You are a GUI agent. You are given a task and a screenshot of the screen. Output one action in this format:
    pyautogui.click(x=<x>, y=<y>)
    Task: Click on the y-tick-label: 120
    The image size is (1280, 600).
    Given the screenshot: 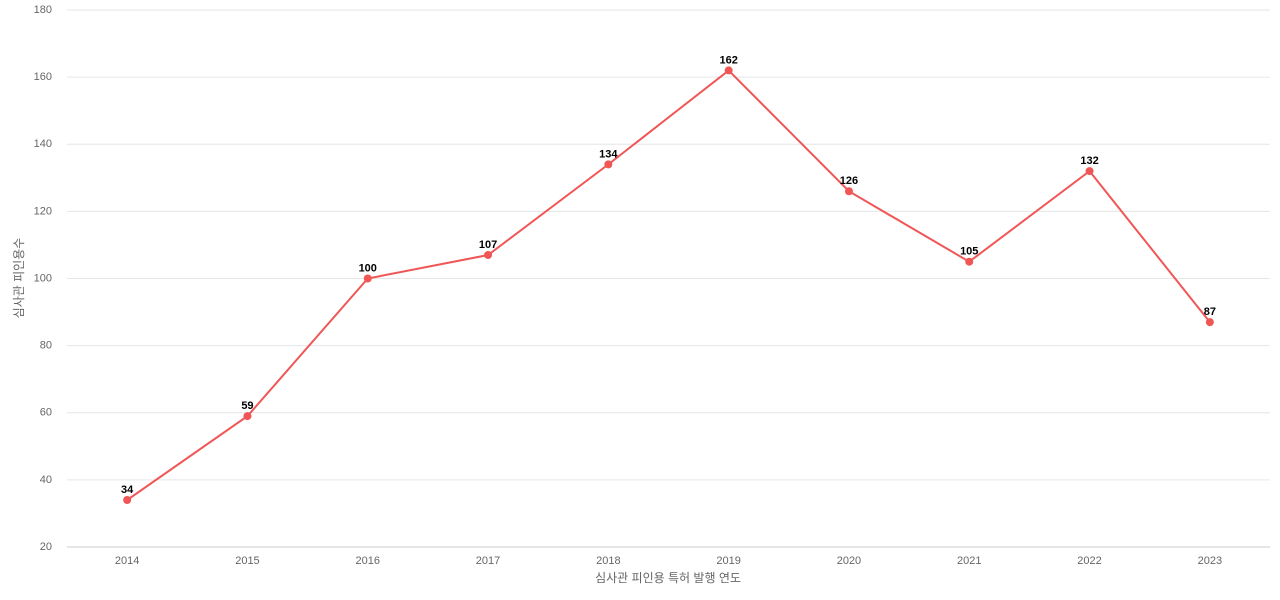 What is the action you would take?
    pyautogui.click(x=43, y=211)
    